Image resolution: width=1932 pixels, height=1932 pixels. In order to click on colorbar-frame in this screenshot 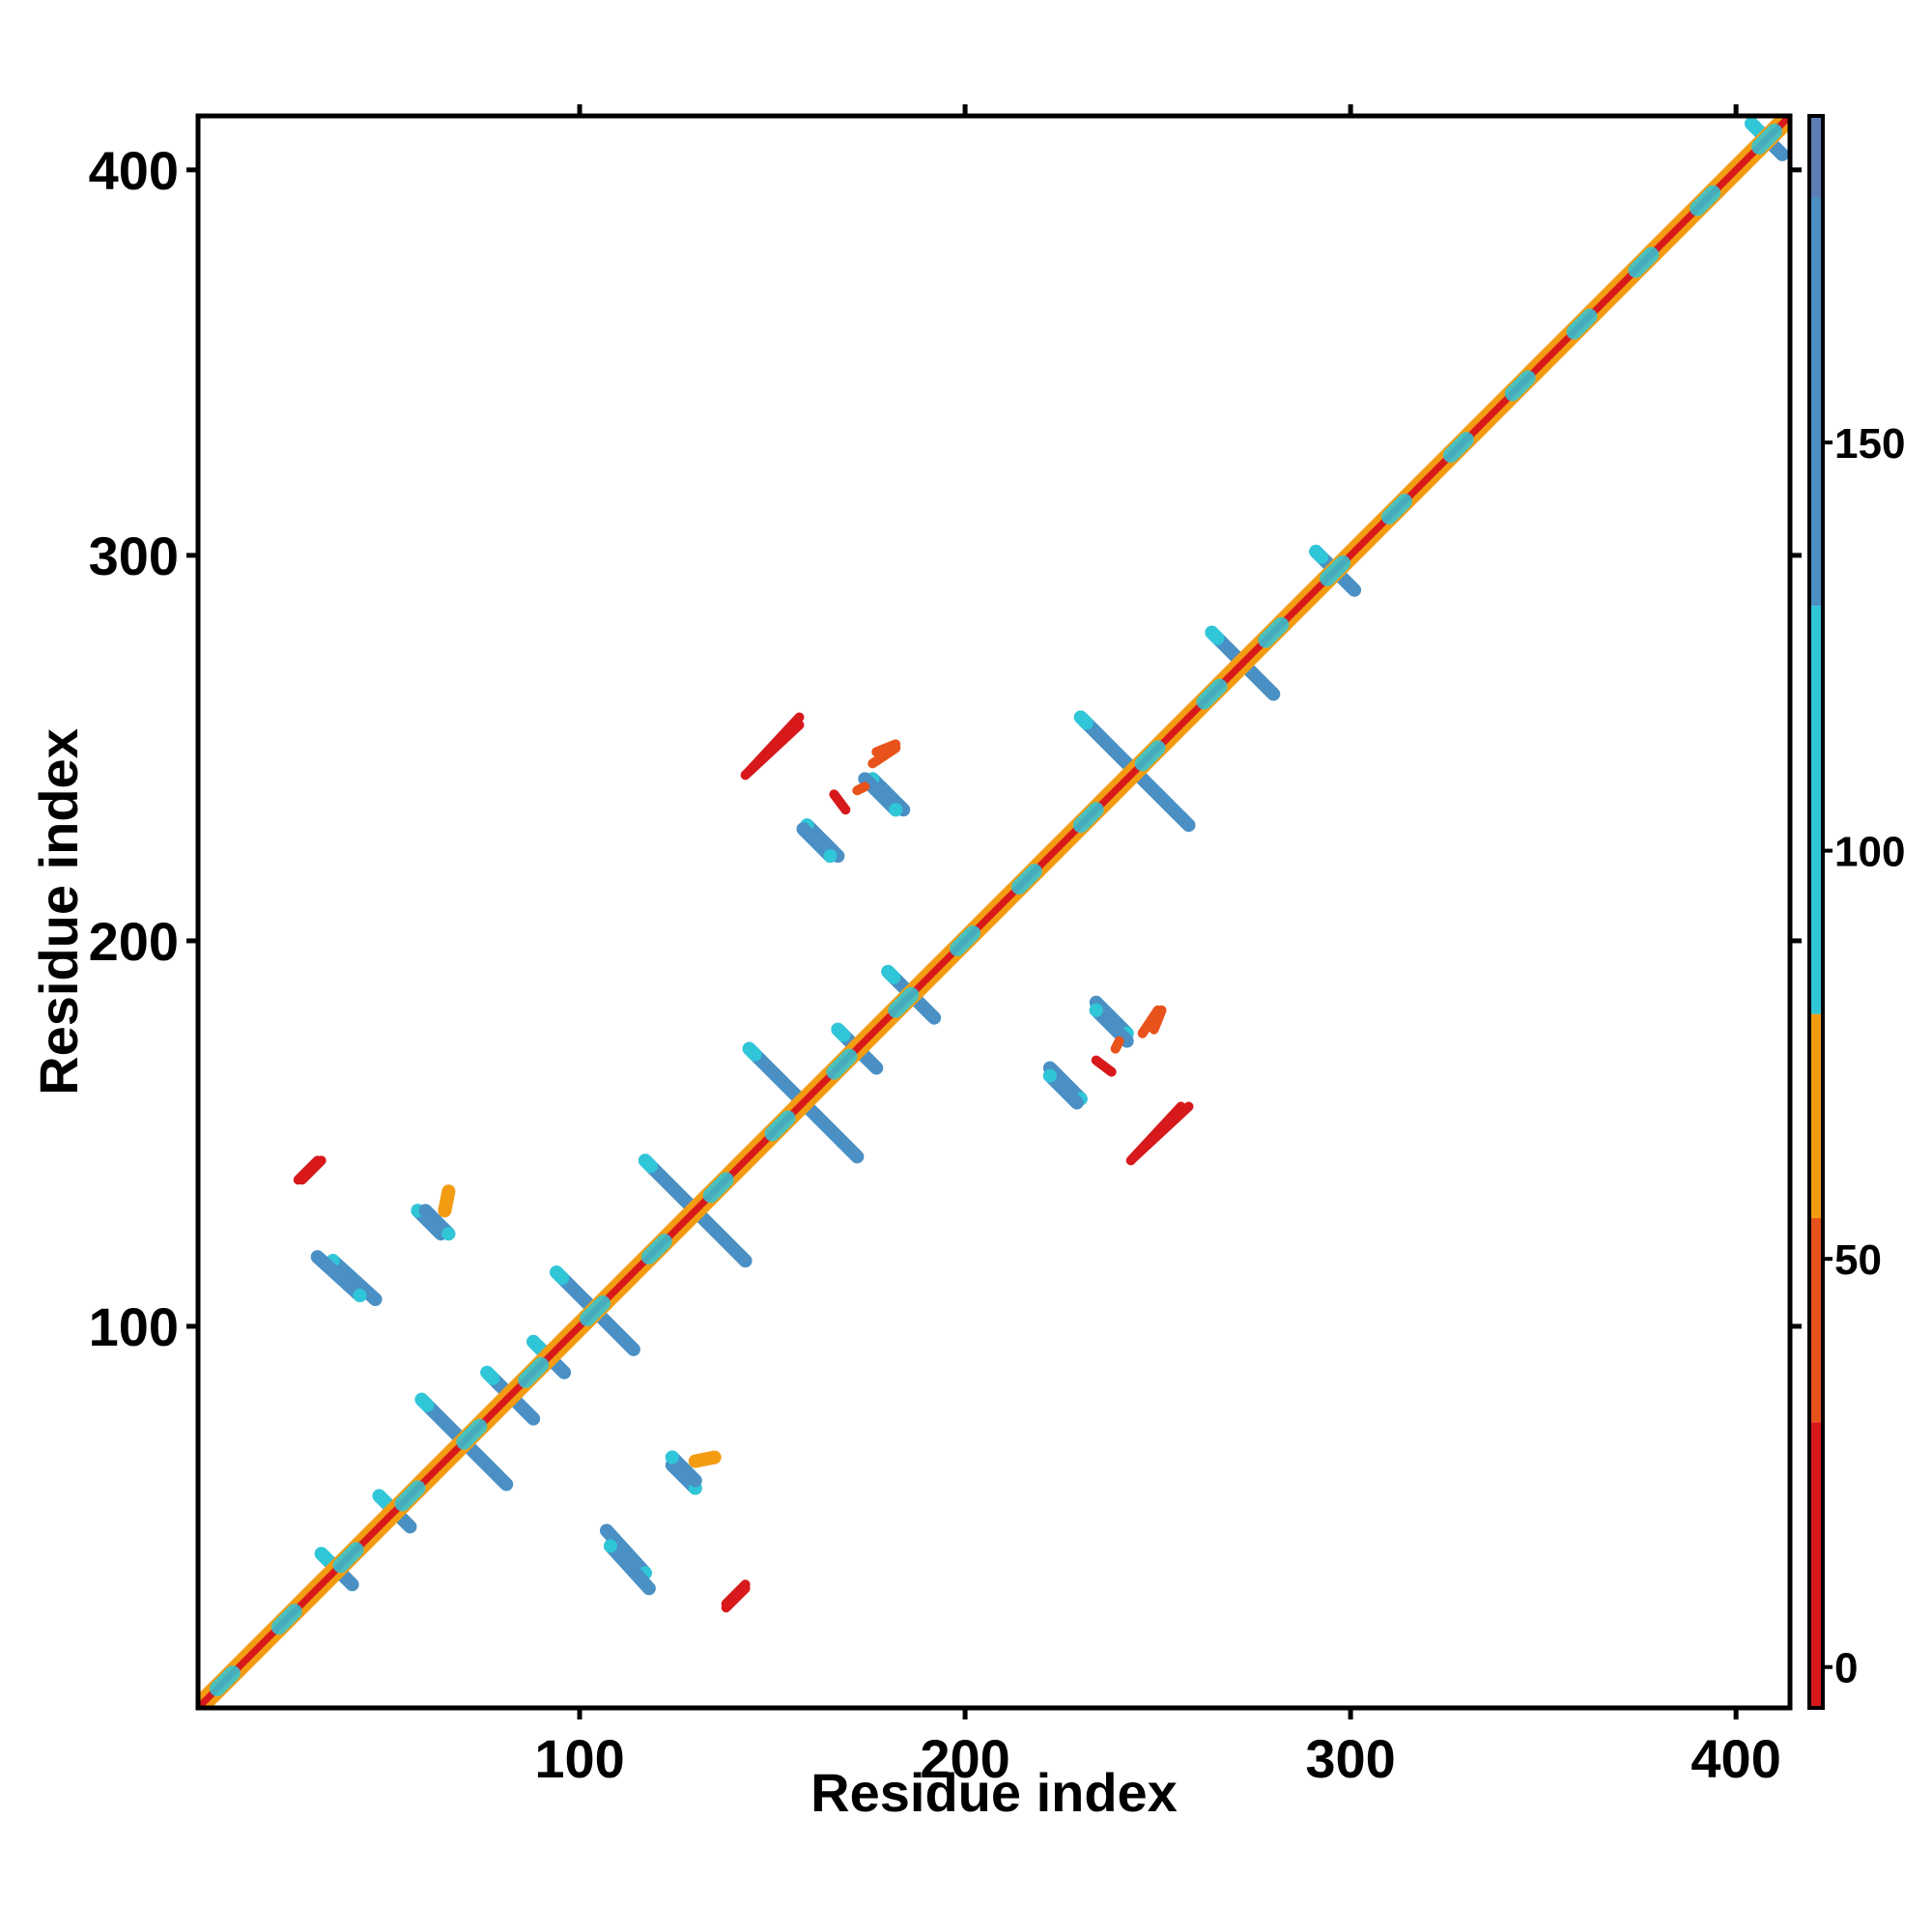, I will do `click(1816, 912)`.